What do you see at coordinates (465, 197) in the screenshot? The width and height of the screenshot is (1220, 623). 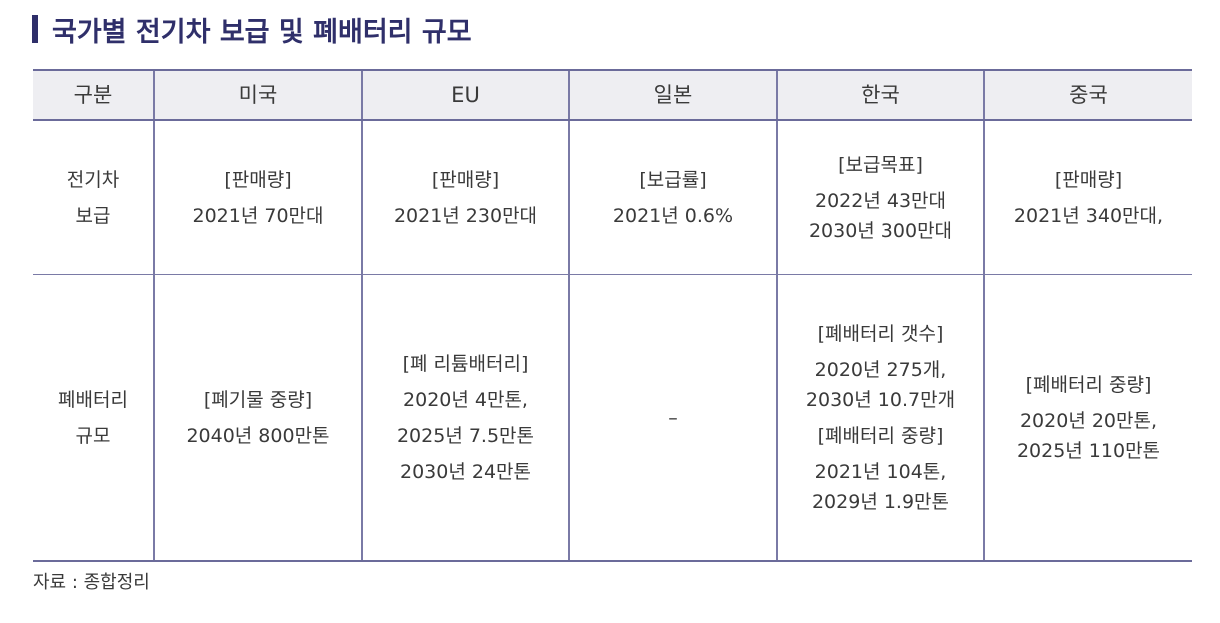 I see `cell-eu-ev: [판매량] 2021년 230만대` at bounding box center [465, 197].